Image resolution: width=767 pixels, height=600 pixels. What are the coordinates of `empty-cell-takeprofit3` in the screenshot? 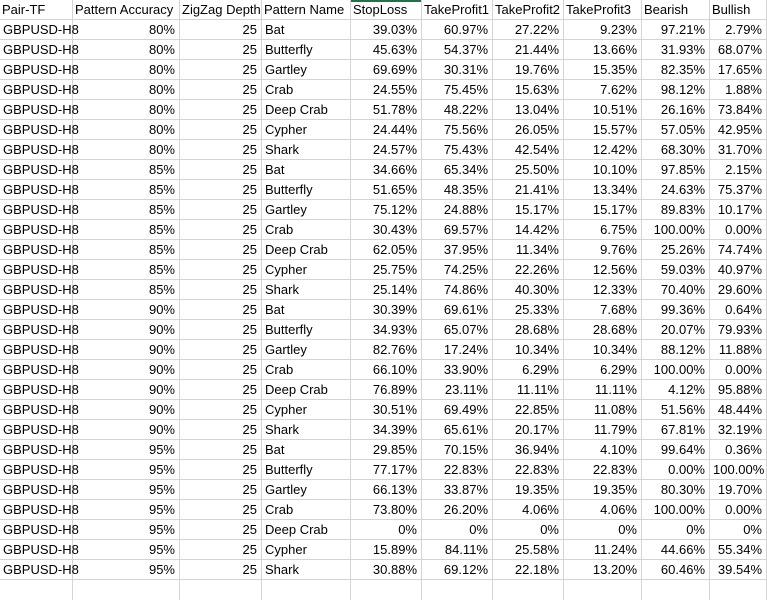 It's located at (603, 590).